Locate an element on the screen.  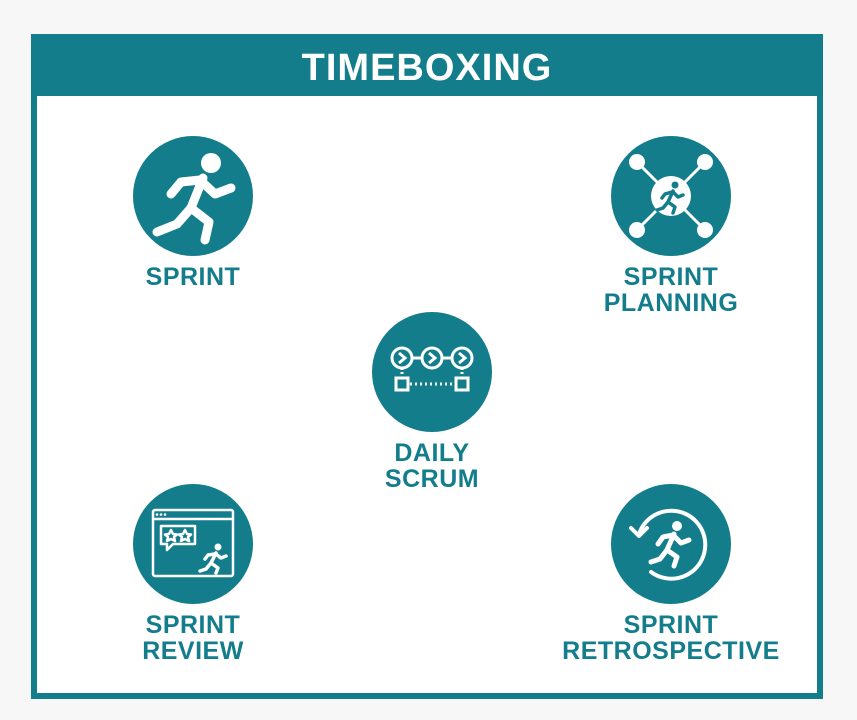
node-label-sprint: SPRINT is located at coordinates (193, 277).